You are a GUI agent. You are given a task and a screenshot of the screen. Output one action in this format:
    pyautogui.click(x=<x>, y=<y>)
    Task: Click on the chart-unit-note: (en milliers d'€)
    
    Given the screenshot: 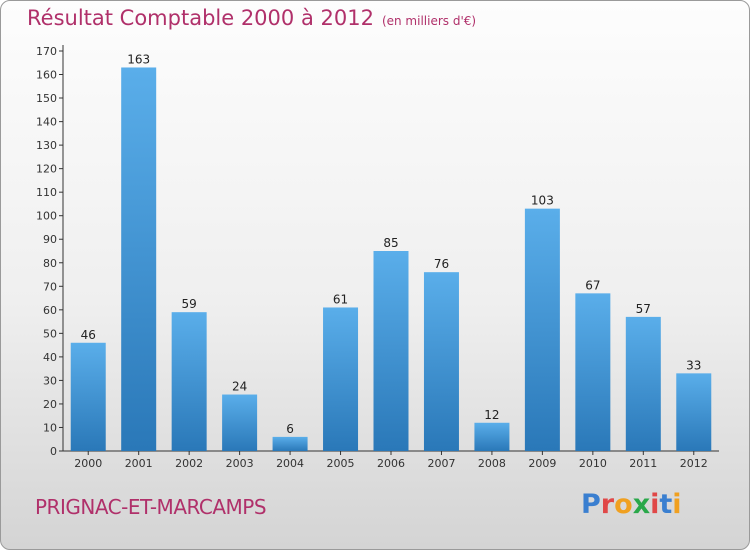 What is the action you would take?
    pyautogui.click(x=429, y=21)
    